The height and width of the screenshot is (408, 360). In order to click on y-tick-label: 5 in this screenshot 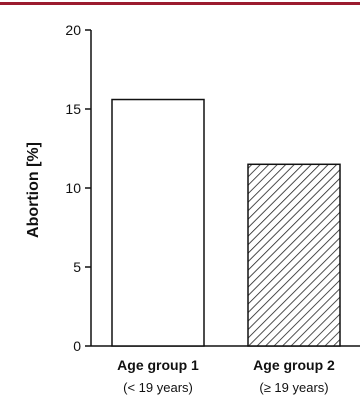, I will do `click(77, 267)`.